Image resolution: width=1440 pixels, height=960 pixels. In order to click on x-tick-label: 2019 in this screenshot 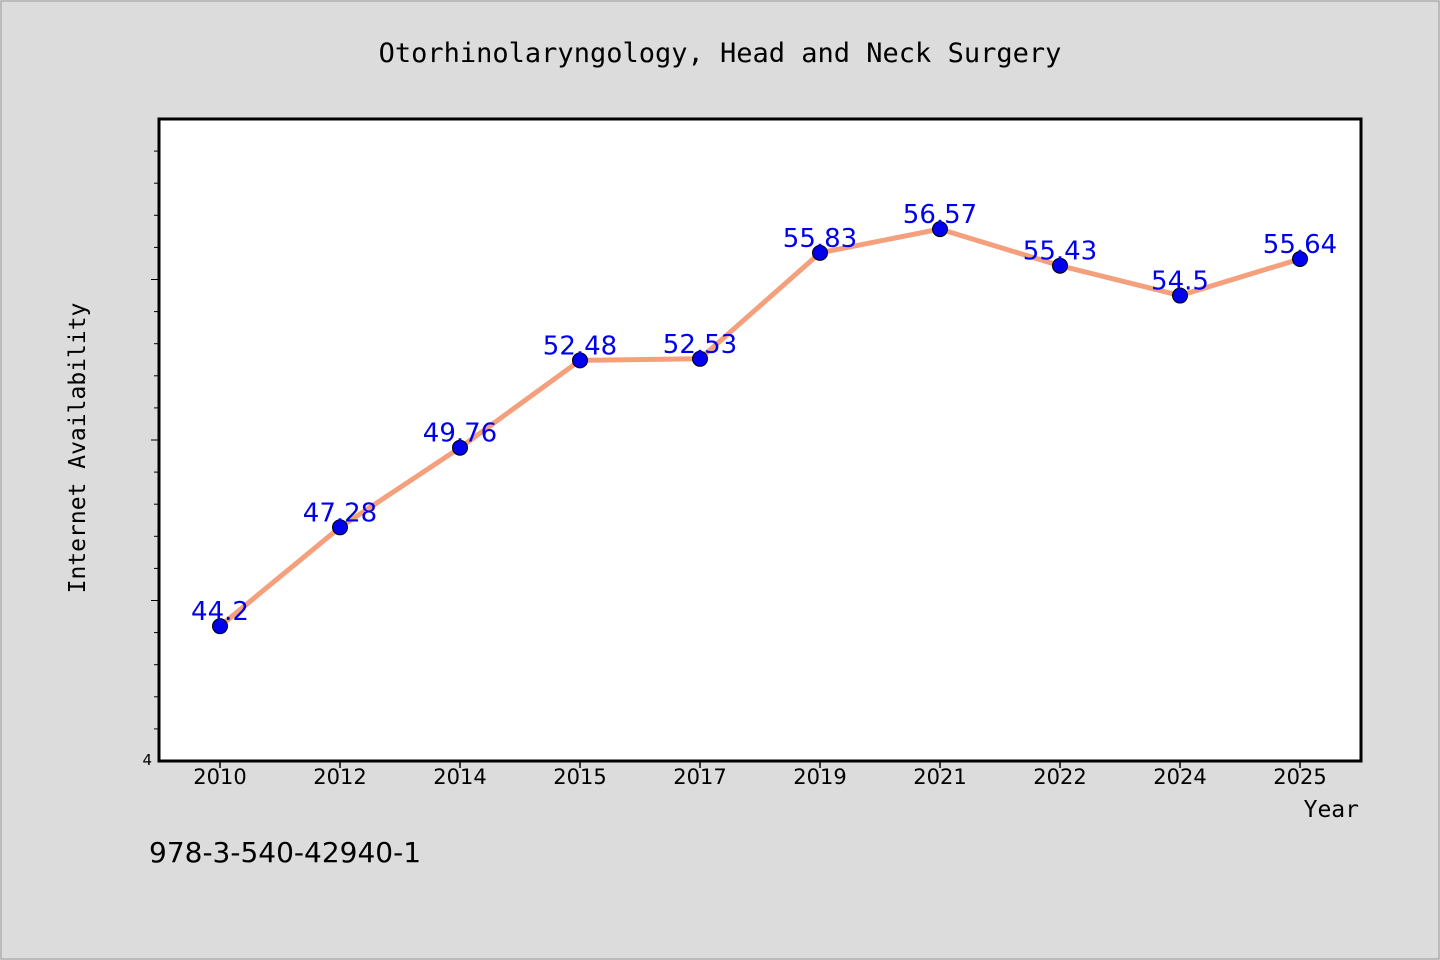, I will do `click(819, 777)`.